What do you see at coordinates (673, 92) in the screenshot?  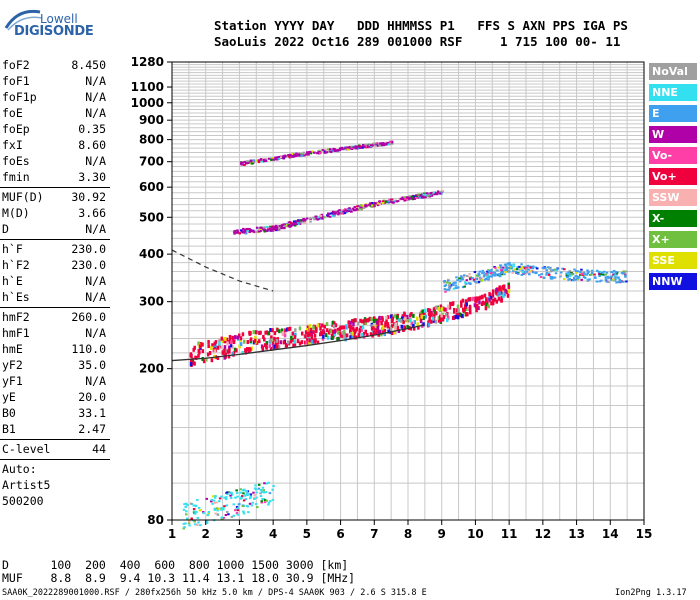 I see `legend-item-nne: NNE` at bounding box center [673, 92].